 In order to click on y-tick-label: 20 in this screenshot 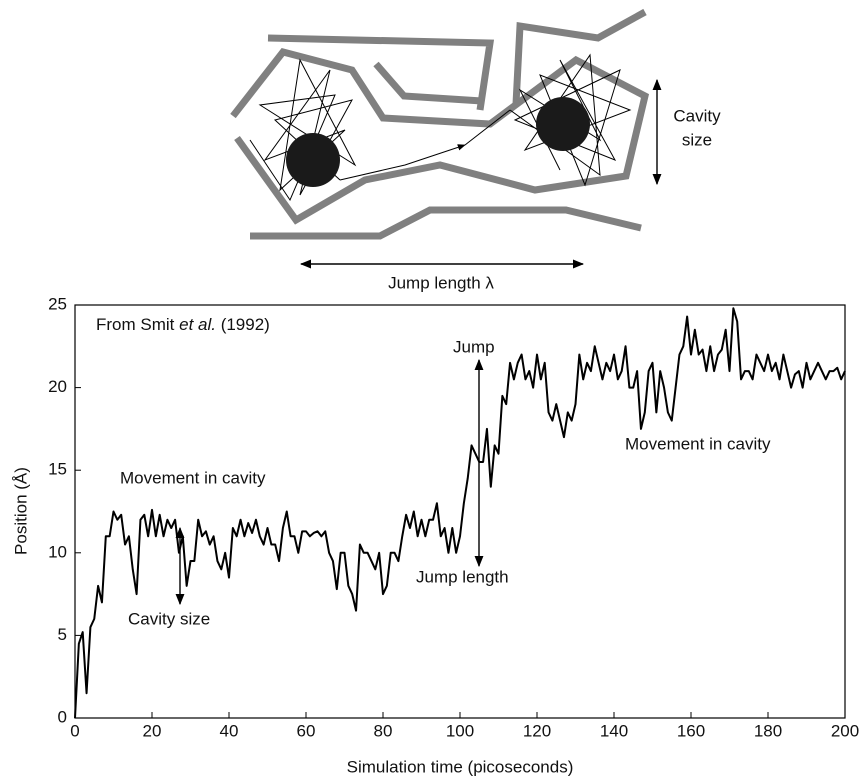, I will do `click(57, 386)`.